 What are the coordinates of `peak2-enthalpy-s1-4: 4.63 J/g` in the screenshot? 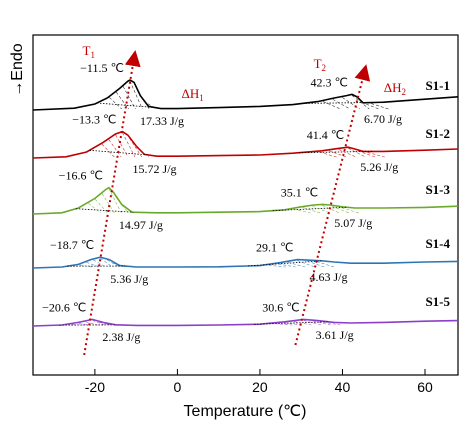 It's located at (328, 277).